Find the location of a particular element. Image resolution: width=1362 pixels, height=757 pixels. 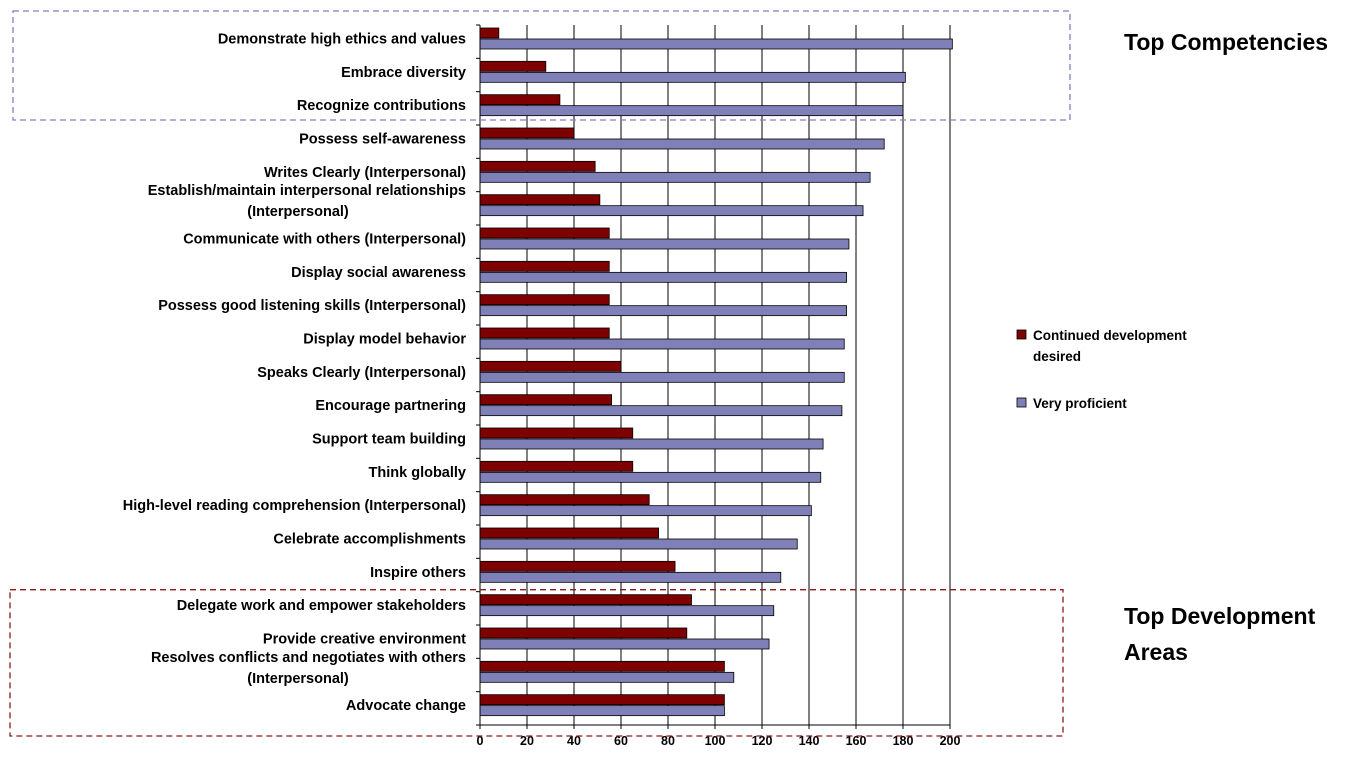

legend-label: Continued development desired is located at coordinates (1110, 346).